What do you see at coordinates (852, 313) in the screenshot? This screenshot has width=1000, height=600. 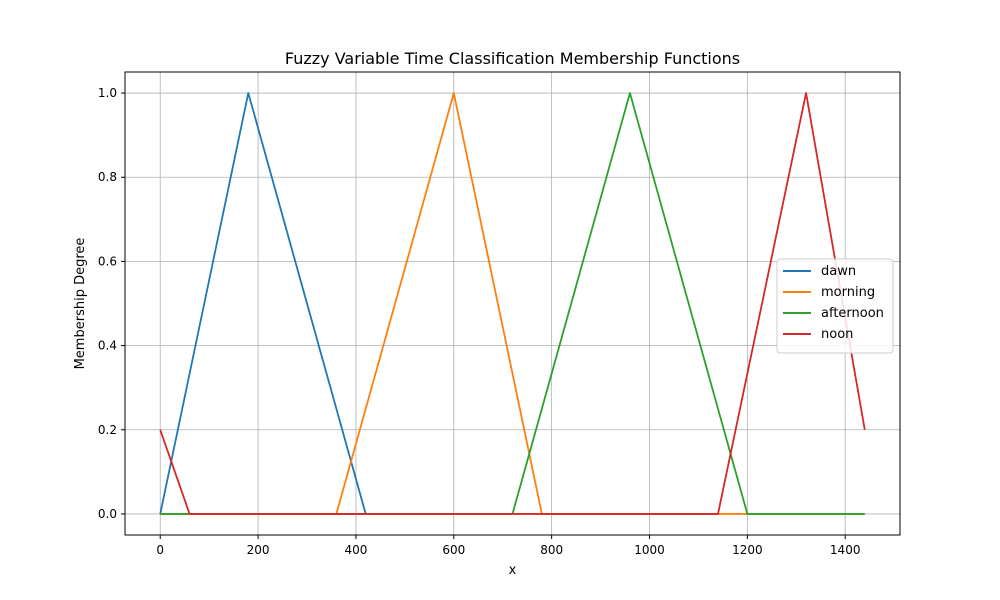 I see `legend-label: afternoon` at bounding box center [852, 313].